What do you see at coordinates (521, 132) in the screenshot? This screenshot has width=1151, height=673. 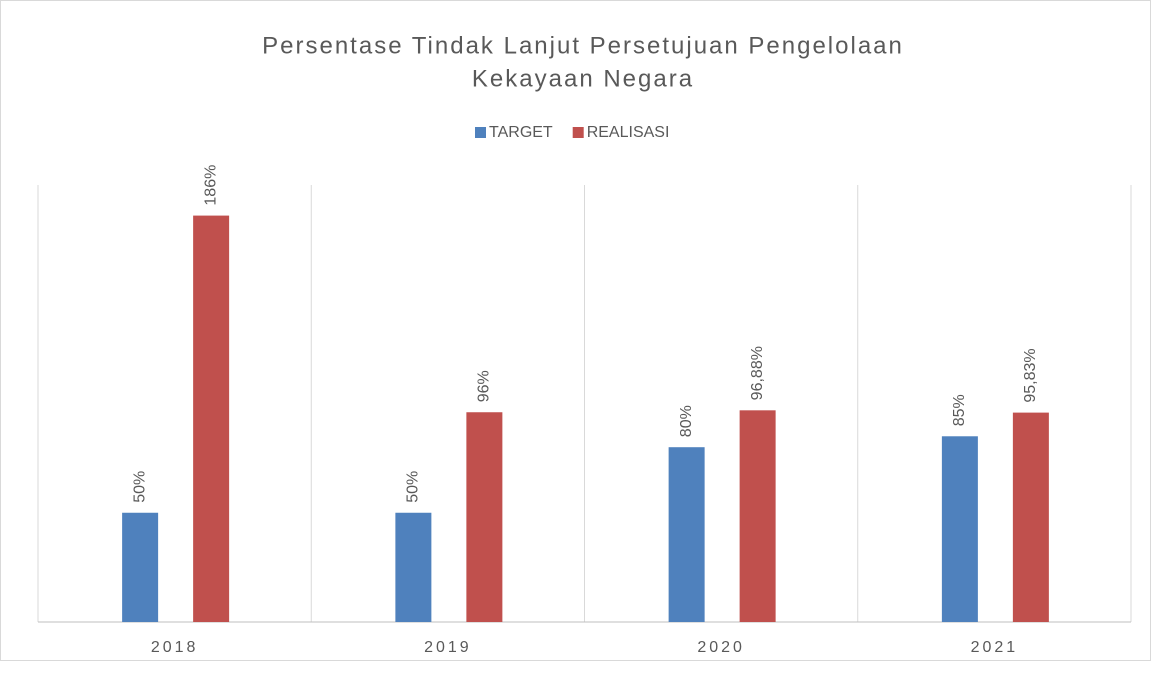 I see `legend-label: TARGET` at bounding box center [521, 132].